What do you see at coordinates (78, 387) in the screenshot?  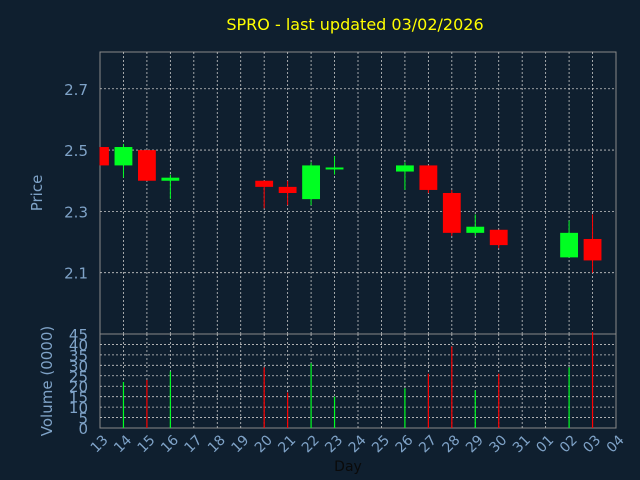 I see `volume-tick-label: 20` at bounding box center [78, 387].